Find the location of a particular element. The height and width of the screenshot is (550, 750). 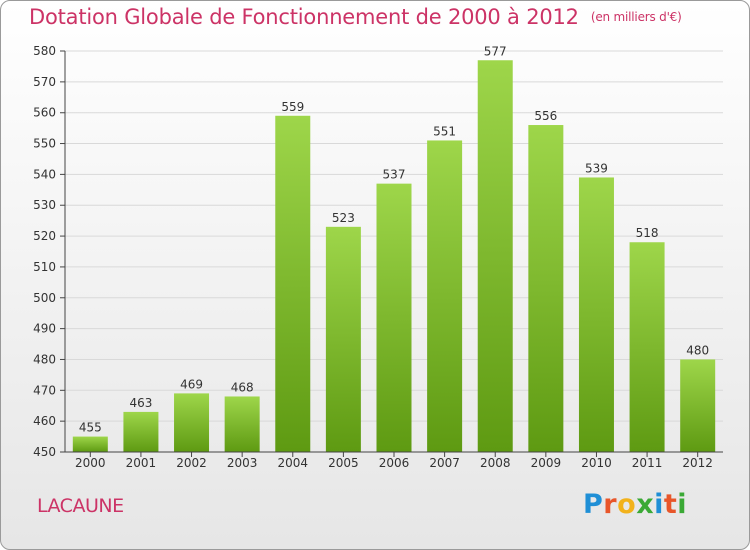

data-label: 556 is located at coordinates (545, 116).